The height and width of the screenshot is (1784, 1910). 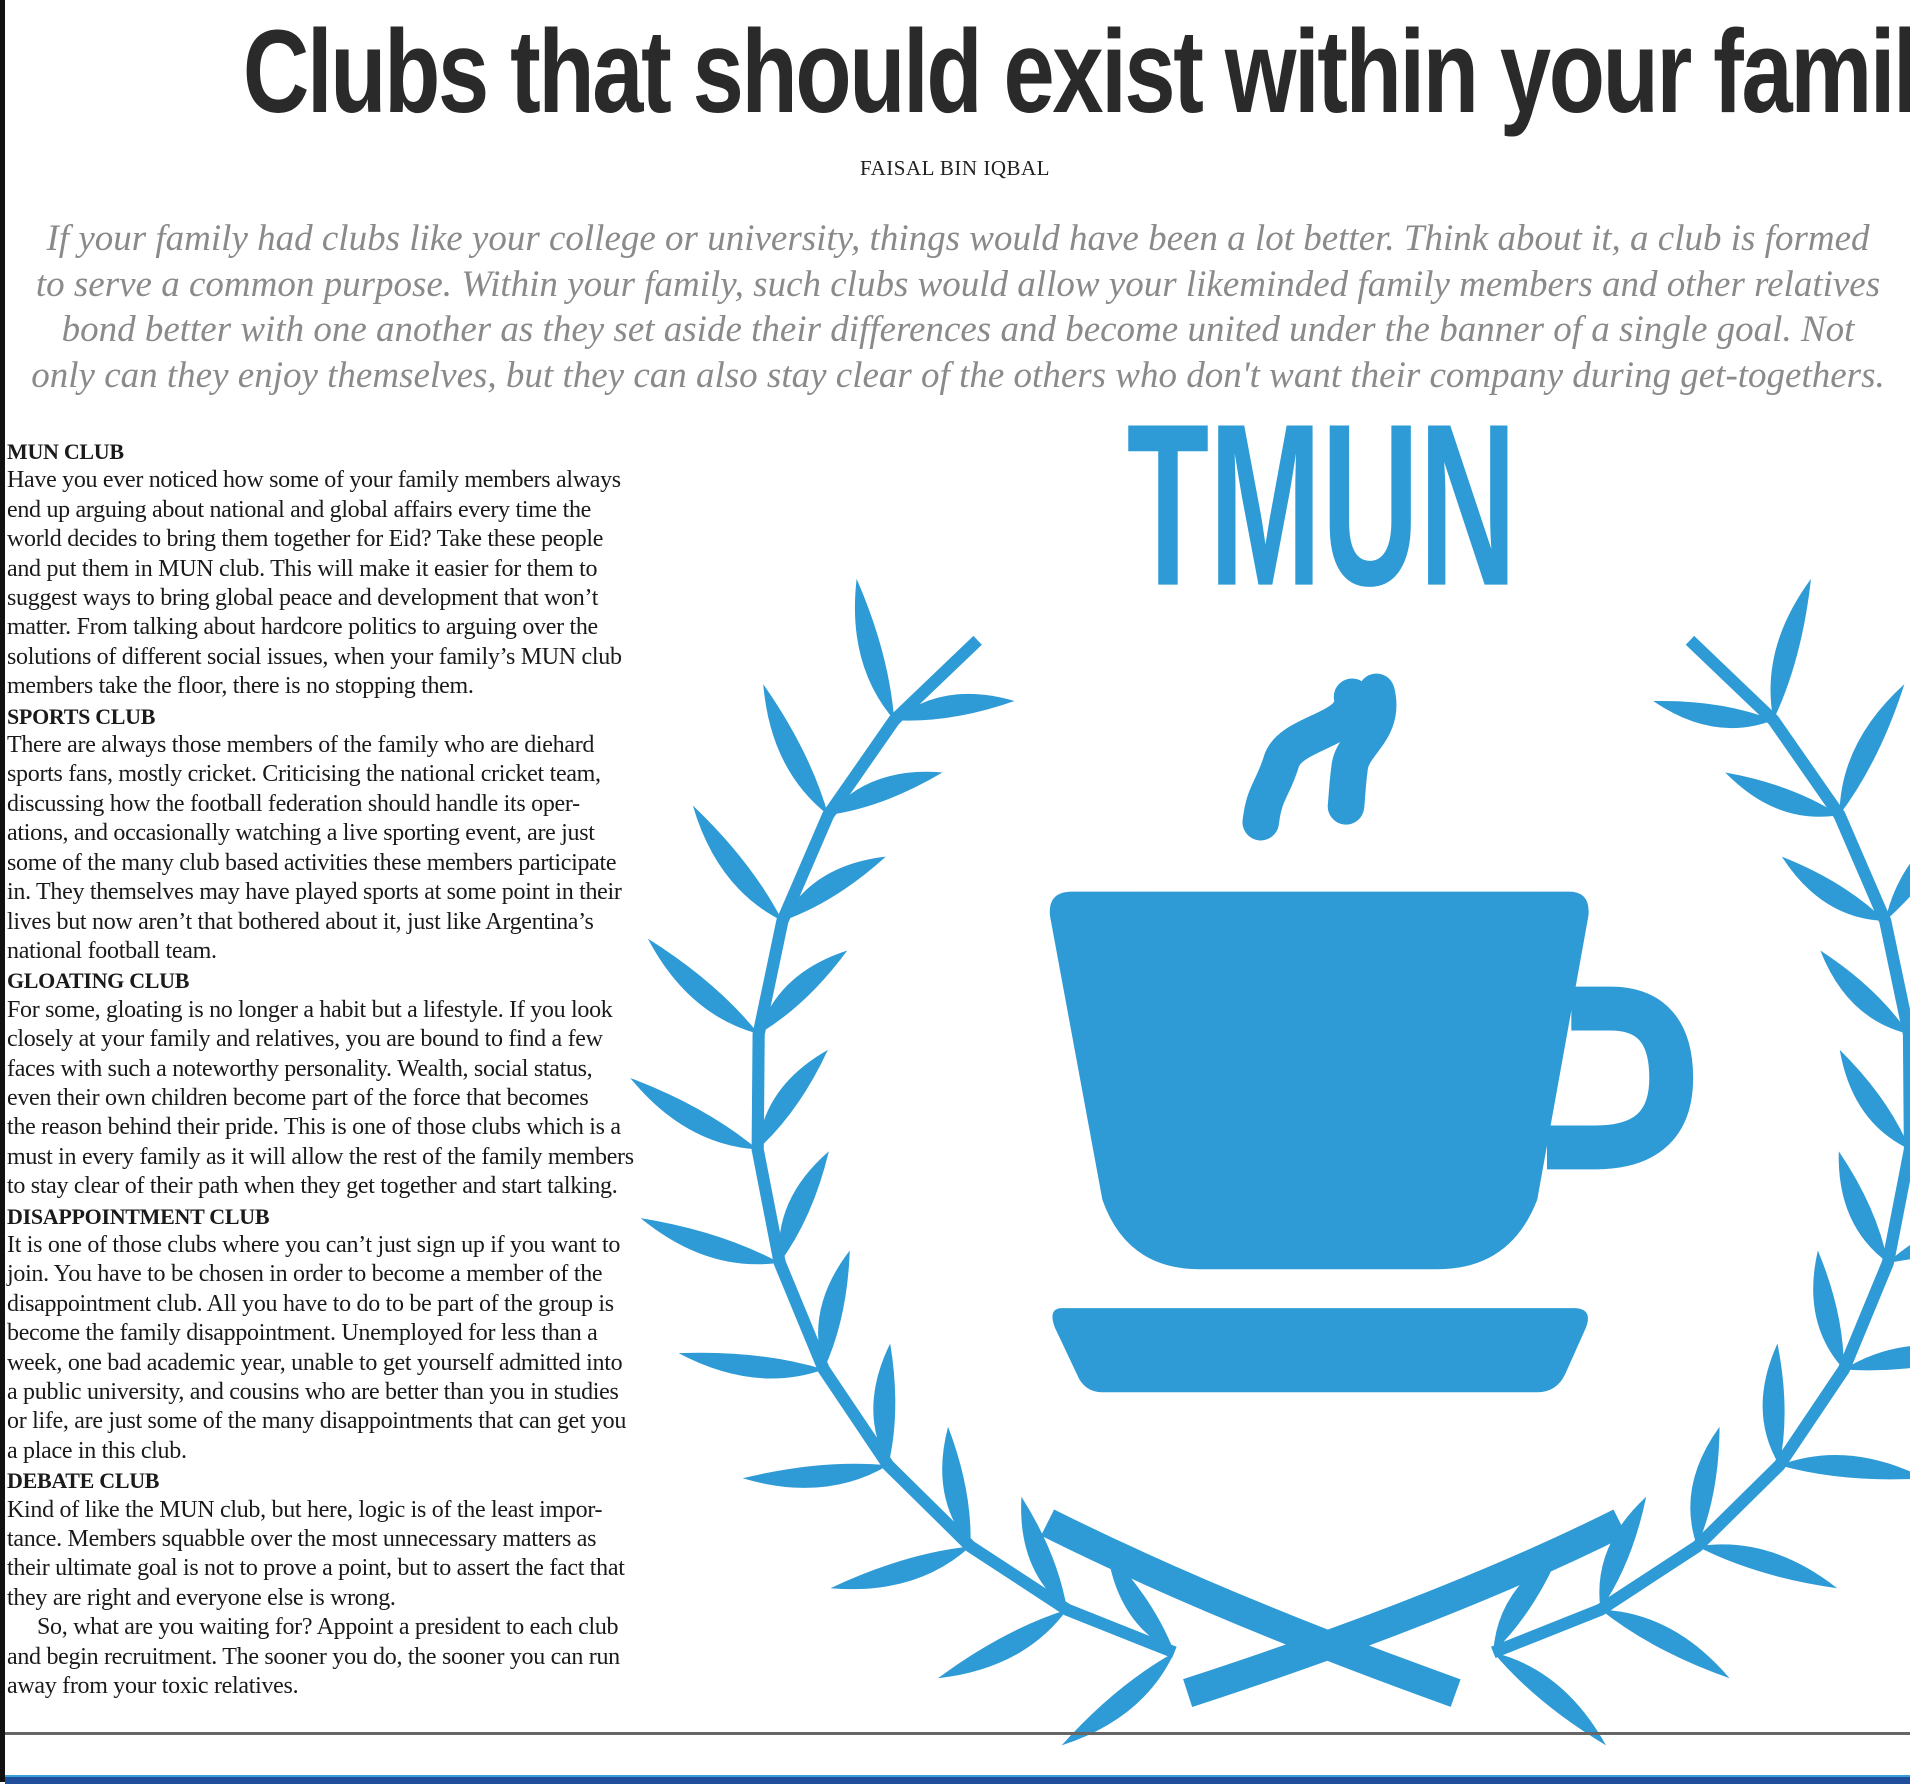 I want to click on section-heading: DISAPPOINTMENT CLUB, so click(x=138, y=1216).